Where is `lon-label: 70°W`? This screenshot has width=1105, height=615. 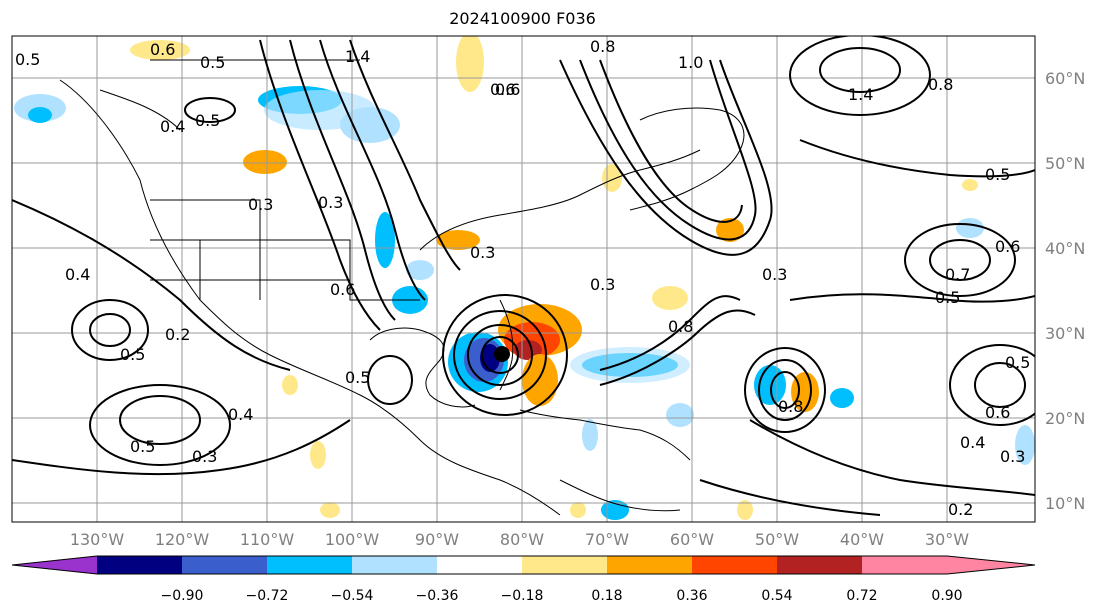 lon-label: 70°W is located at coordinates (607, 539).